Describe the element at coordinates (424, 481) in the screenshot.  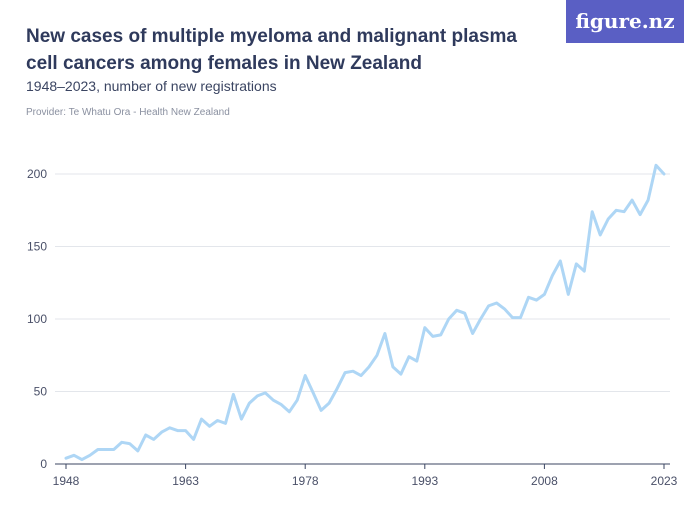
I see `x-tick-label: 1993` at that location.